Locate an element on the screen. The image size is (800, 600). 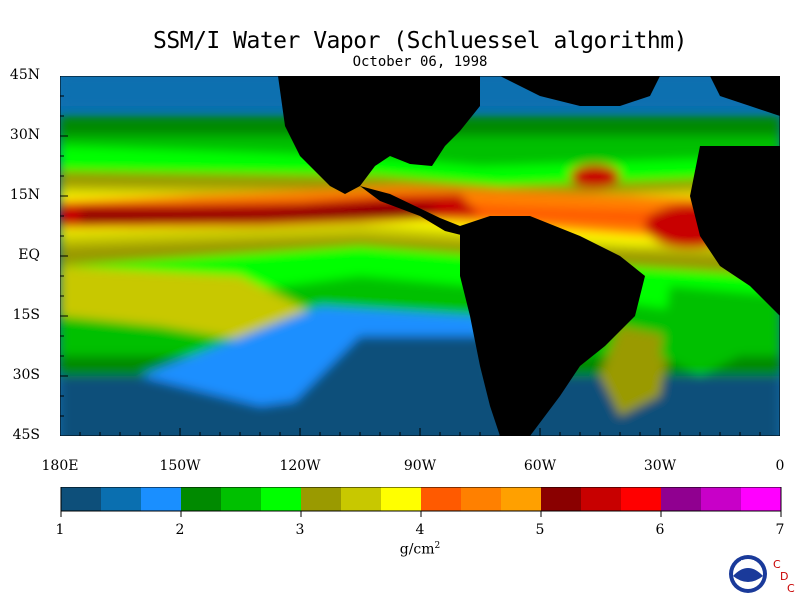
colorbar-tick-label: 7 is located at coordinates (780, 530).